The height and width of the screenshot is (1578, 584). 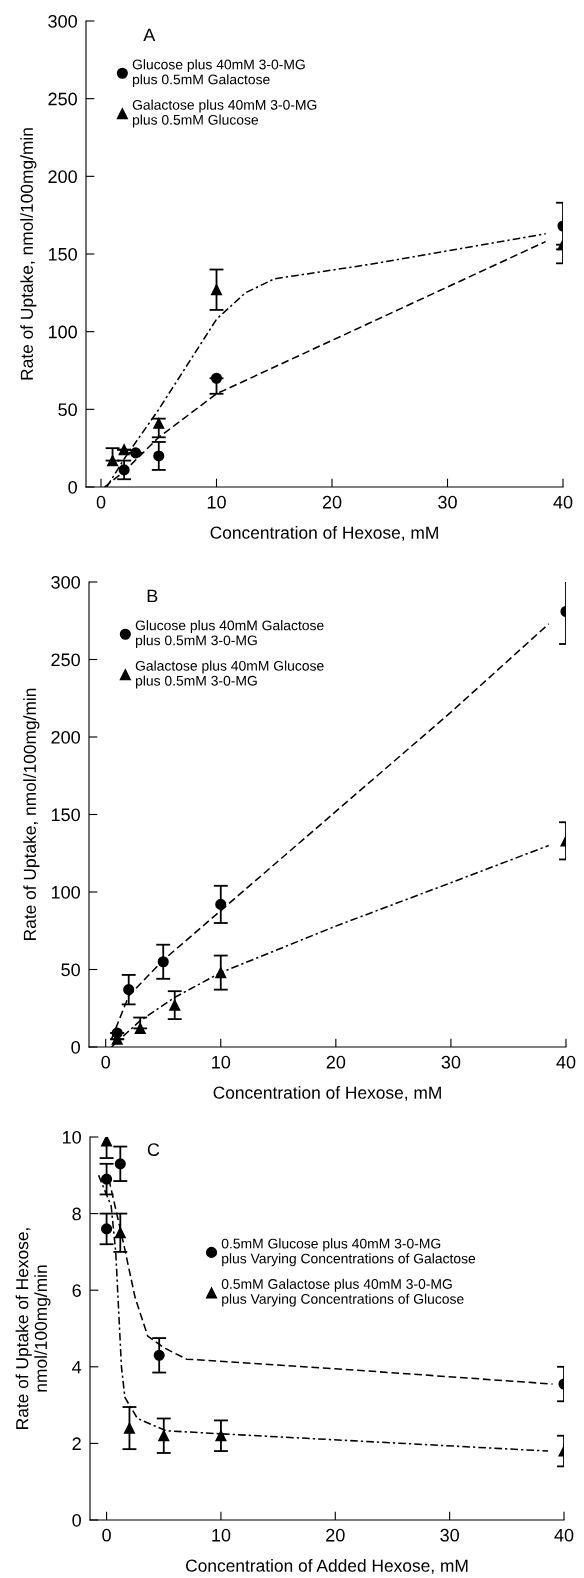 I want to click on y-tick-label: 2, so click(x=76, y=1443).